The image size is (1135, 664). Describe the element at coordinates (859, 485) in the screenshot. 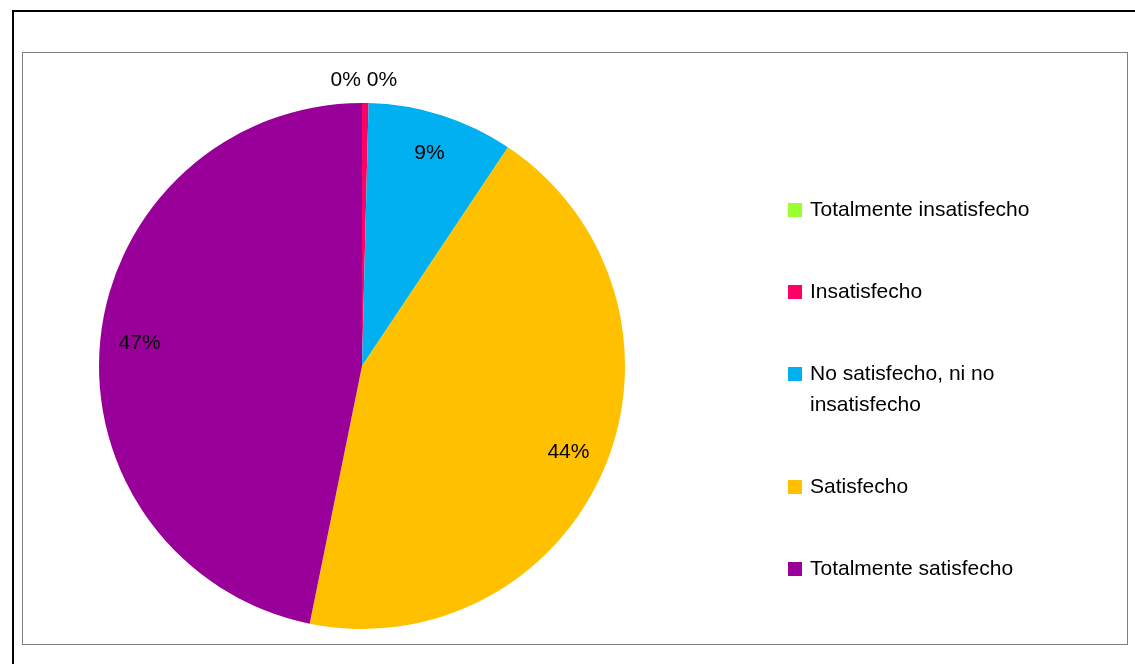

I see `legend-label: Satisfecho` at that location.